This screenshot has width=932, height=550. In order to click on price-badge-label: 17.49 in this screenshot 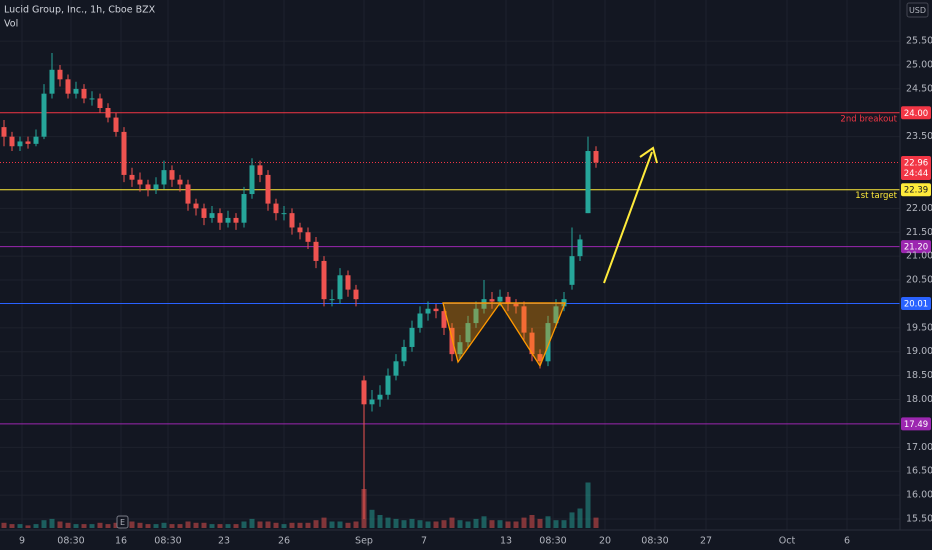, I will do `click(916, 425)`.